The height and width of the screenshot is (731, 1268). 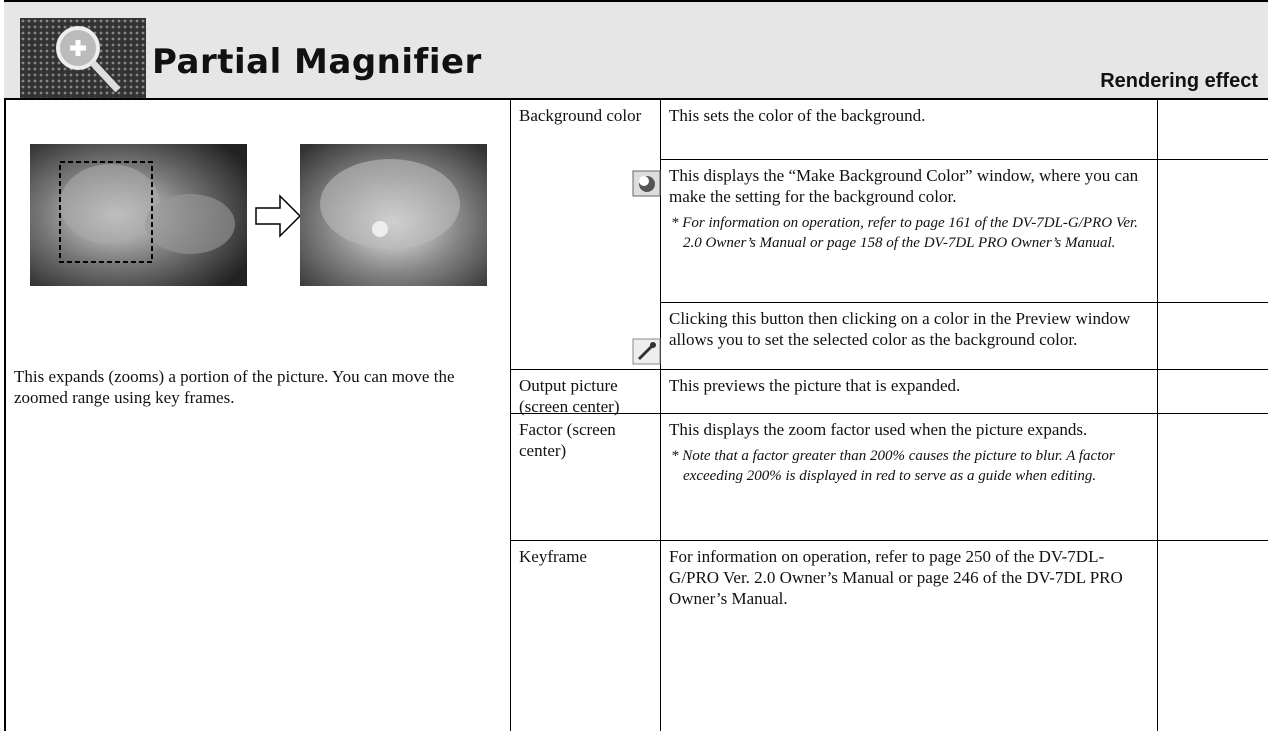 I want to click on row-description: This sets the color of the background., so click(x=797, y=115).